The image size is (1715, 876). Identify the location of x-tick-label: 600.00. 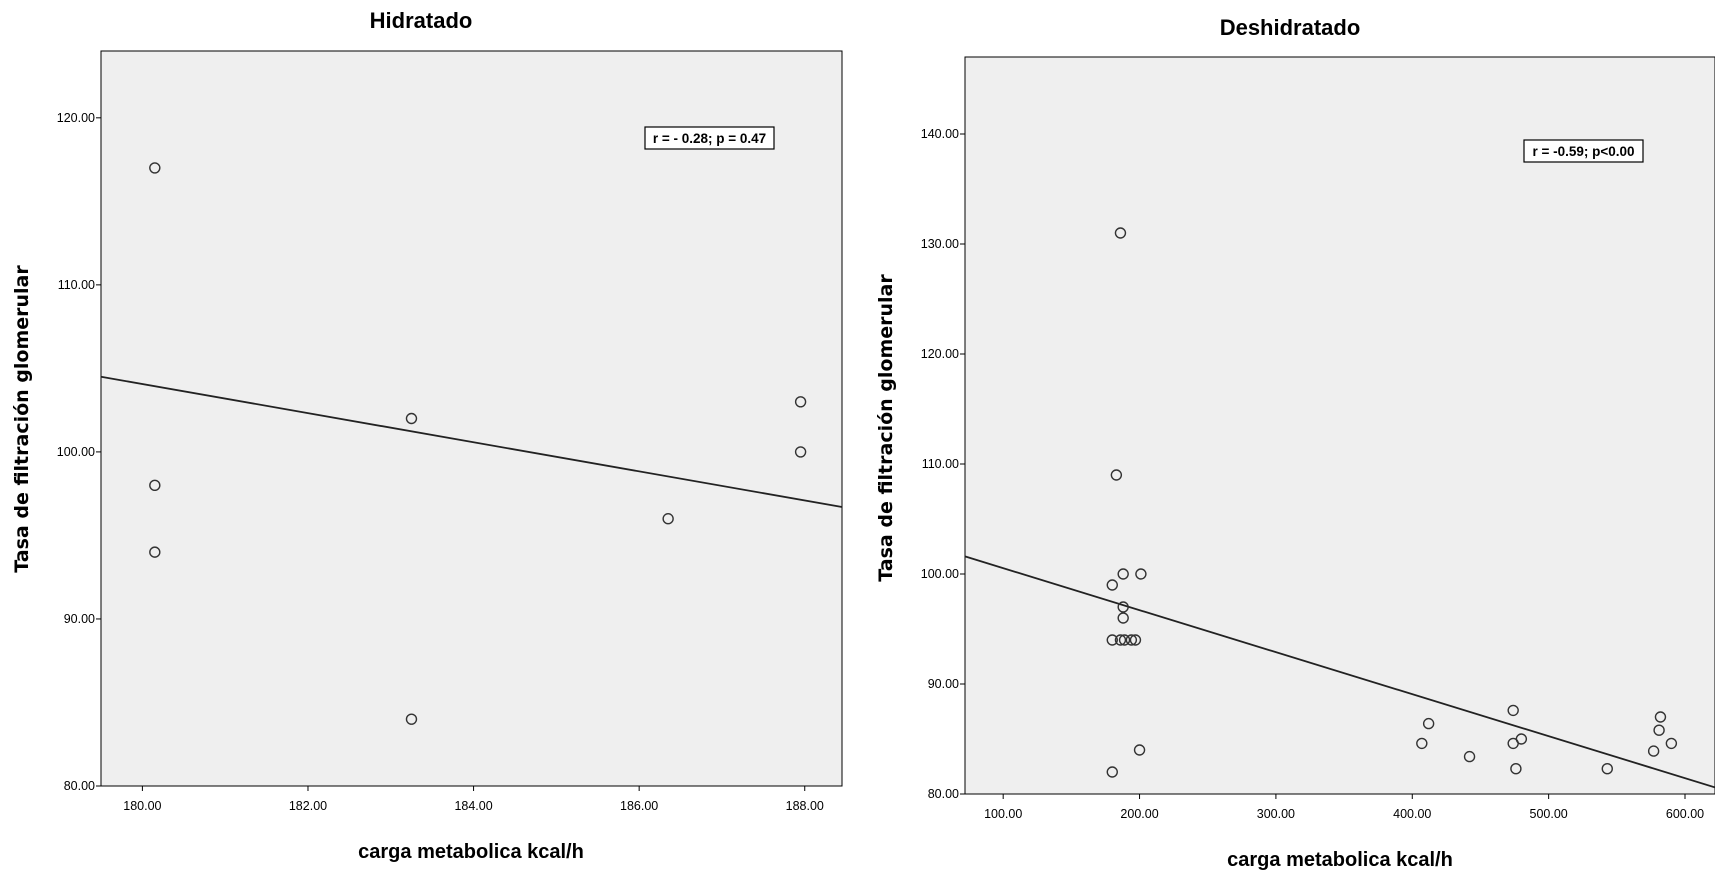
(1685, 814).